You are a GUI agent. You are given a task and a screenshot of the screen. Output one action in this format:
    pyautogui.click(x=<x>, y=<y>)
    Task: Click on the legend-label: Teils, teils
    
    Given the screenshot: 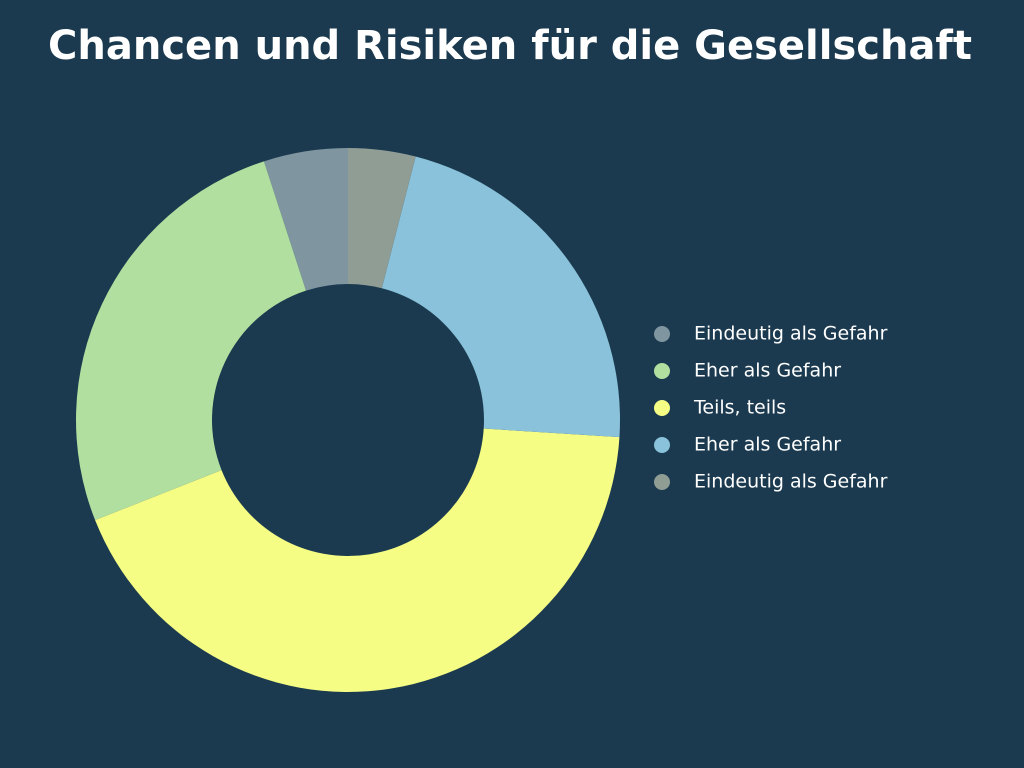 What is the action you would take?
    pyautogui.click(x=739, y=408)
    